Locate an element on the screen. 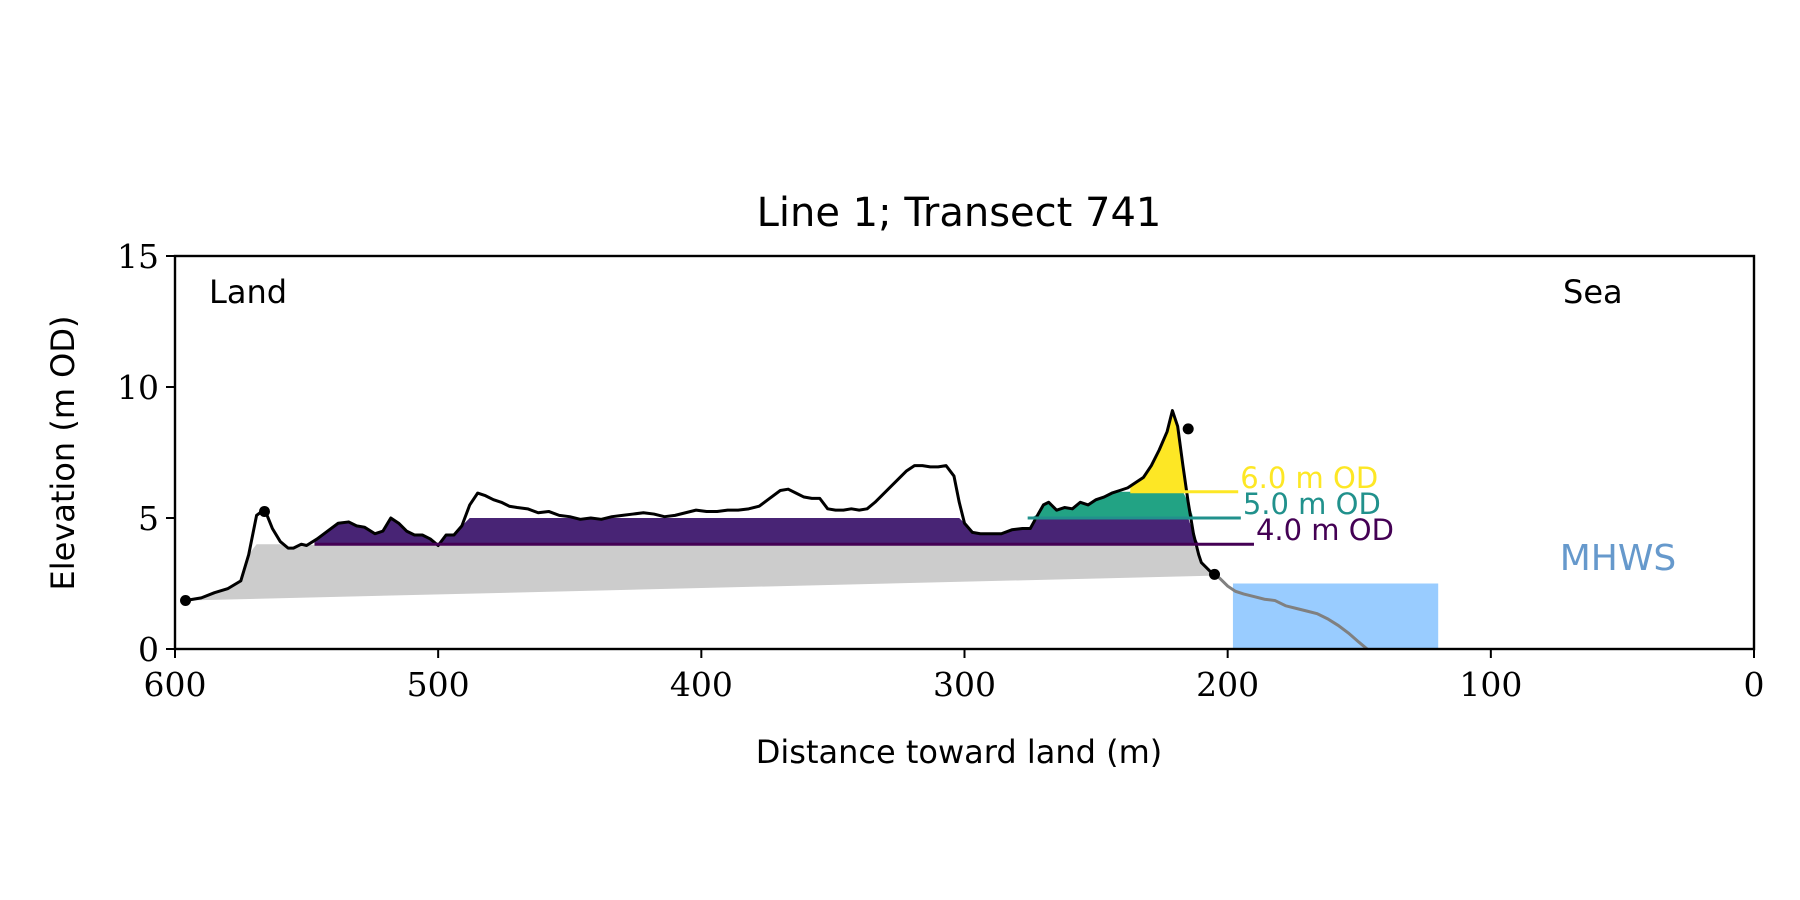  chart-title: Line 1; Transect 741 is located at coordinates (959, 213).